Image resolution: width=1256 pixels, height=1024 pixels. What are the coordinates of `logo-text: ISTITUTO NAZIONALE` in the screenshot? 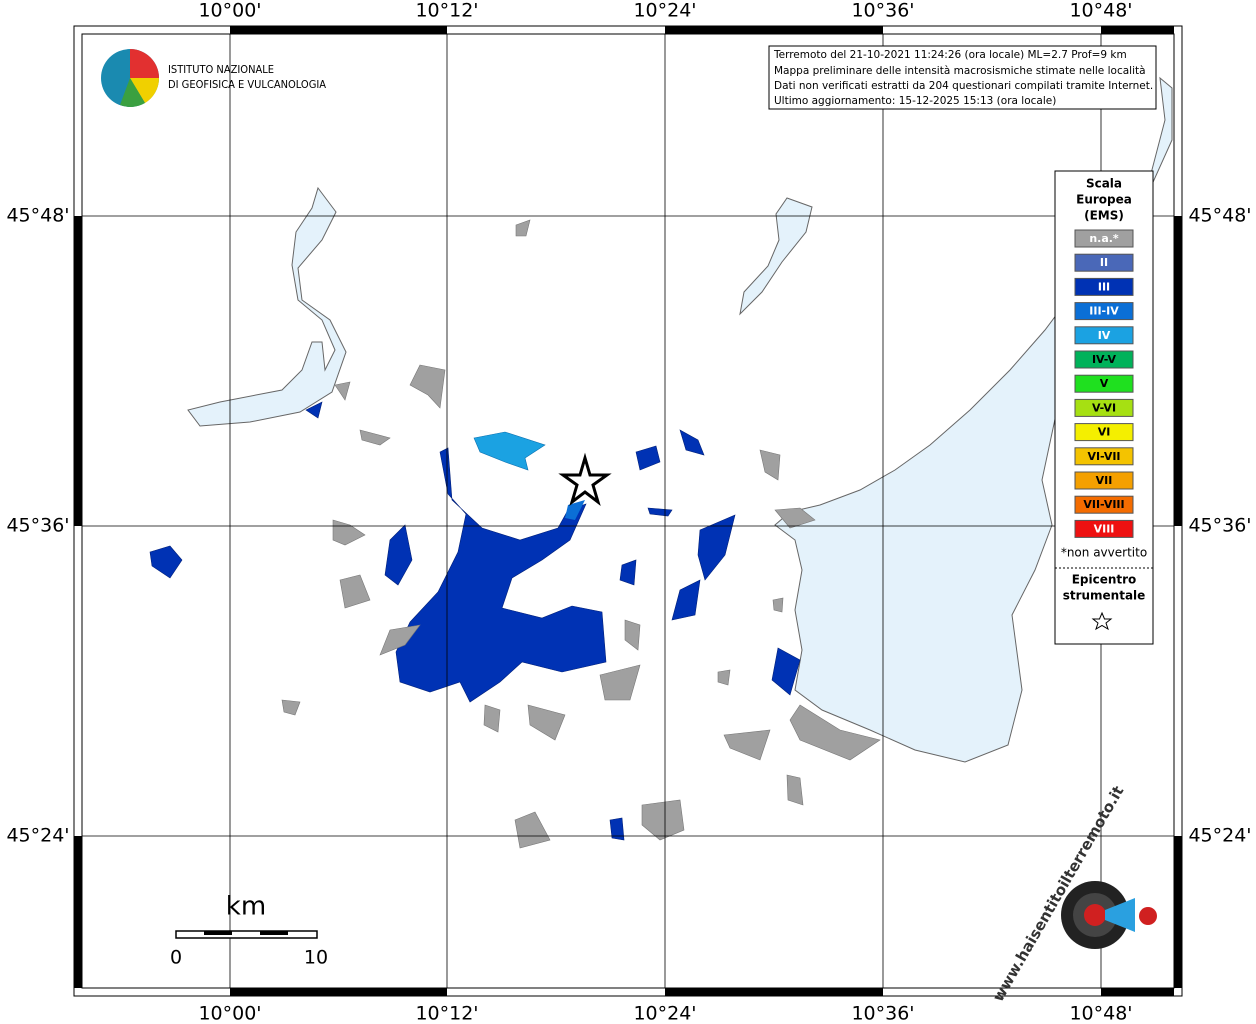 It's located at (221, 69).